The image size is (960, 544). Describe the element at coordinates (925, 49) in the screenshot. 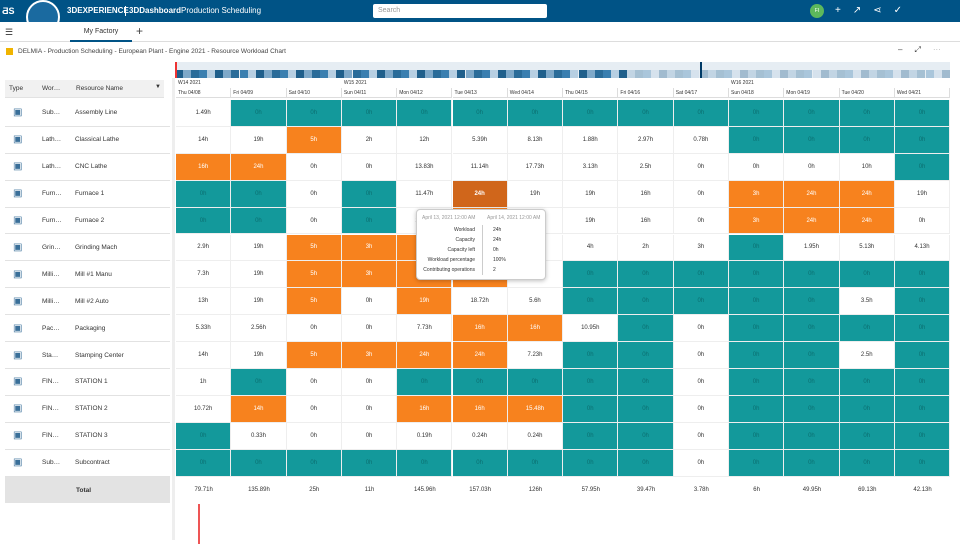

I see `widget-controls: –⤢⋯` at that location.